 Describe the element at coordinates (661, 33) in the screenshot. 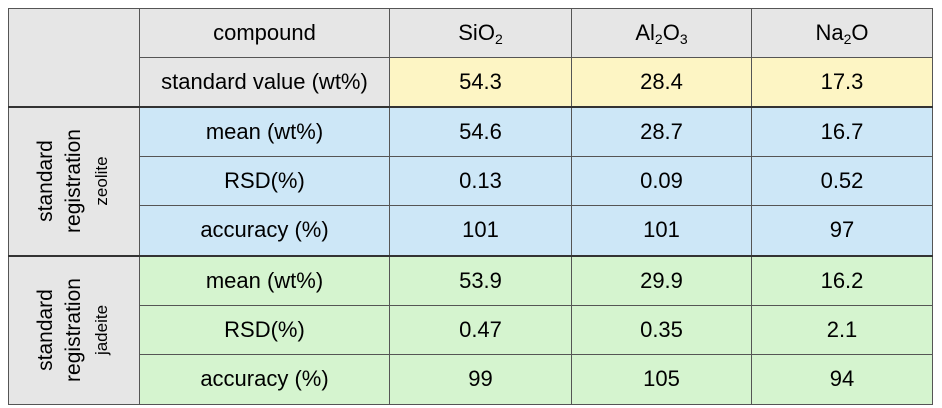

I see `column-header-al2o3: Al2O3` at that location.